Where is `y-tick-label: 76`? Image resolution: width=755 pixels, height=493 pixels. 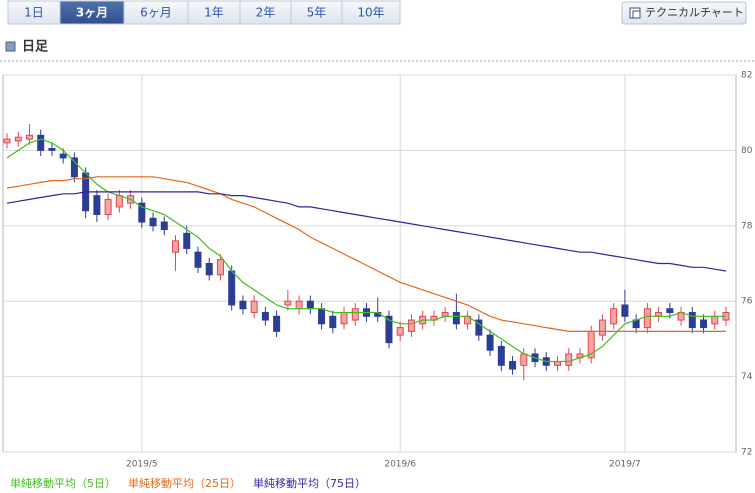
y-tick-label: 76 is located at coordinates (747, 302).